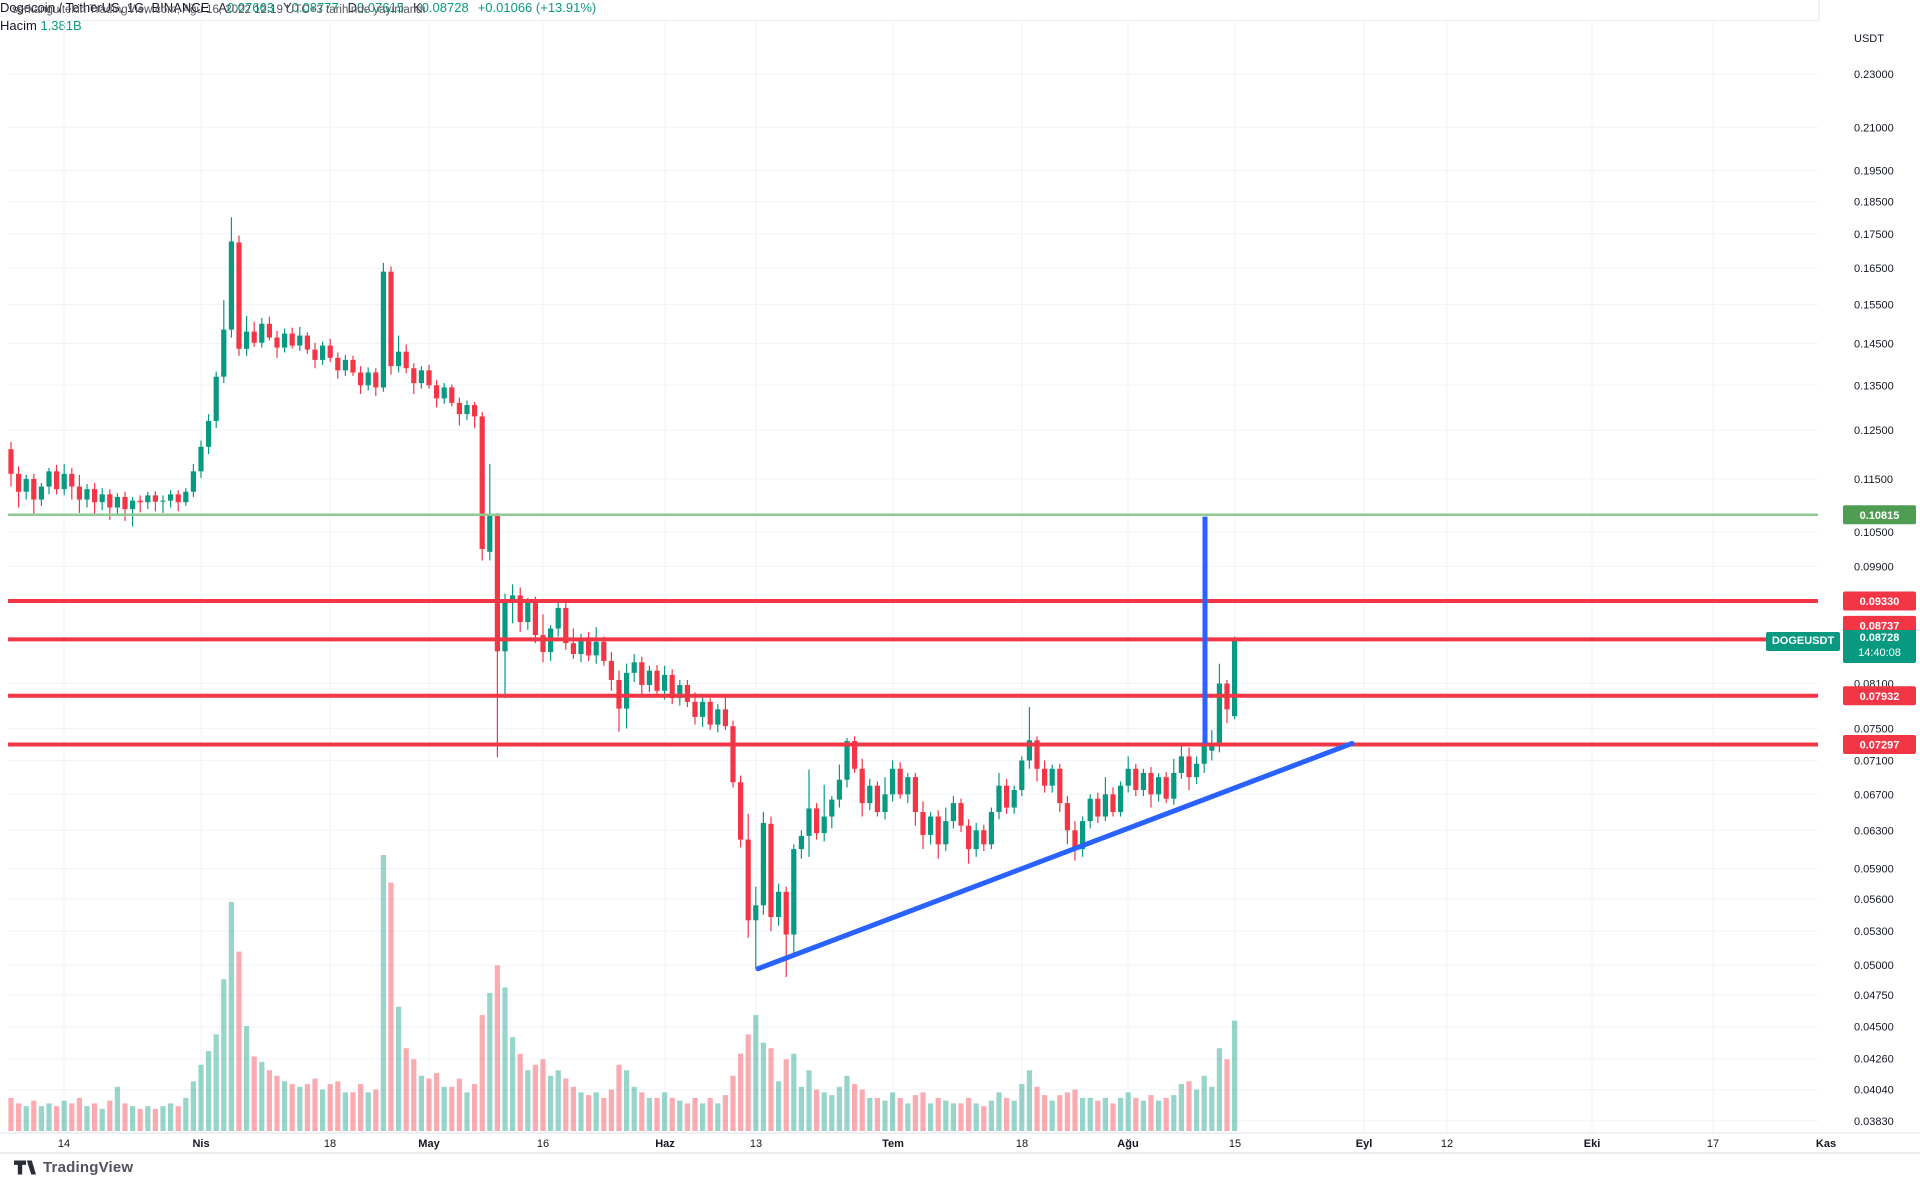 The height and width of the screenshot is (1190, 1920). What do you see at coordinates (960, 1143) in the screenshot?
I see `time-axis-panel` at bounding box center [960, 1143].